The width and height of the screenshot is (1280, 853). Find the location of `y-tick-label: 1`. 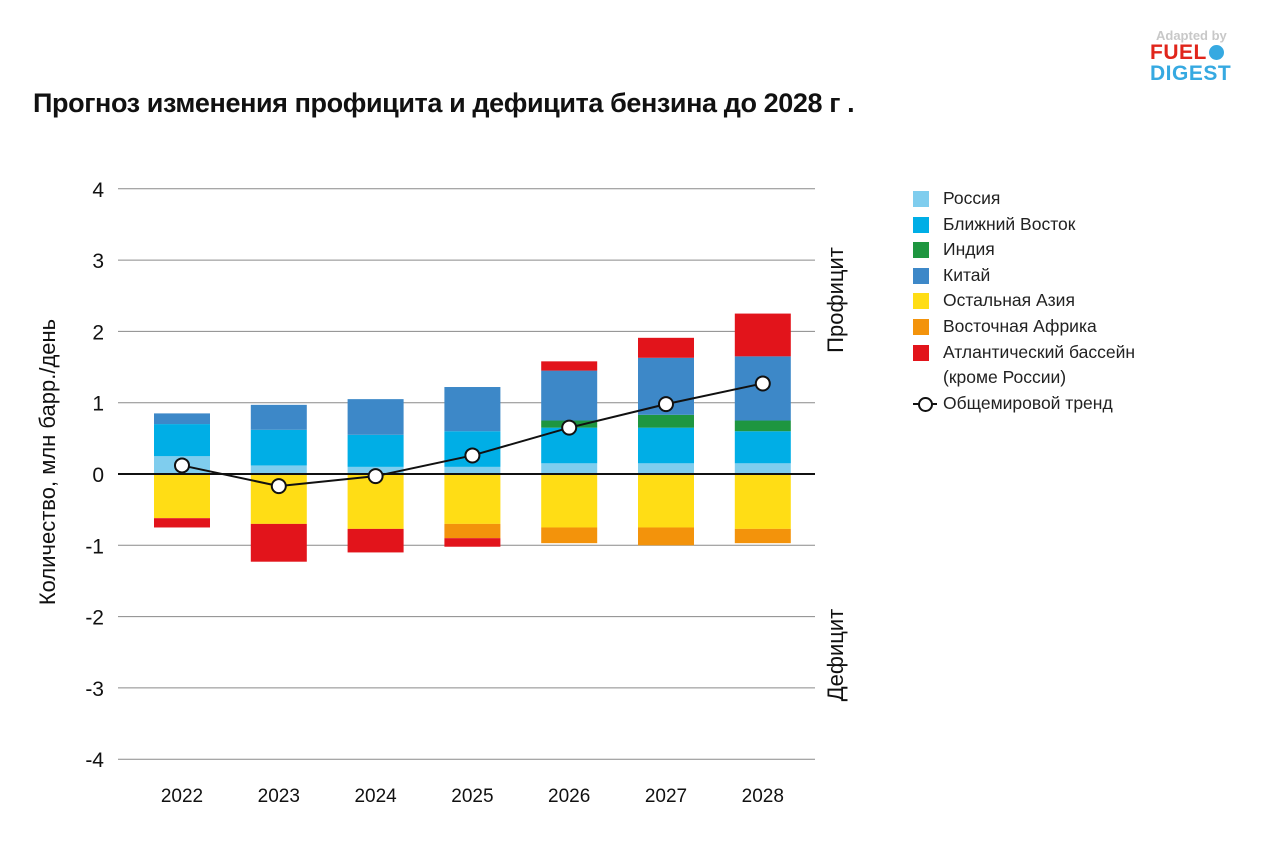

y-tick-label: 1 is located at coordinates (98, 404).